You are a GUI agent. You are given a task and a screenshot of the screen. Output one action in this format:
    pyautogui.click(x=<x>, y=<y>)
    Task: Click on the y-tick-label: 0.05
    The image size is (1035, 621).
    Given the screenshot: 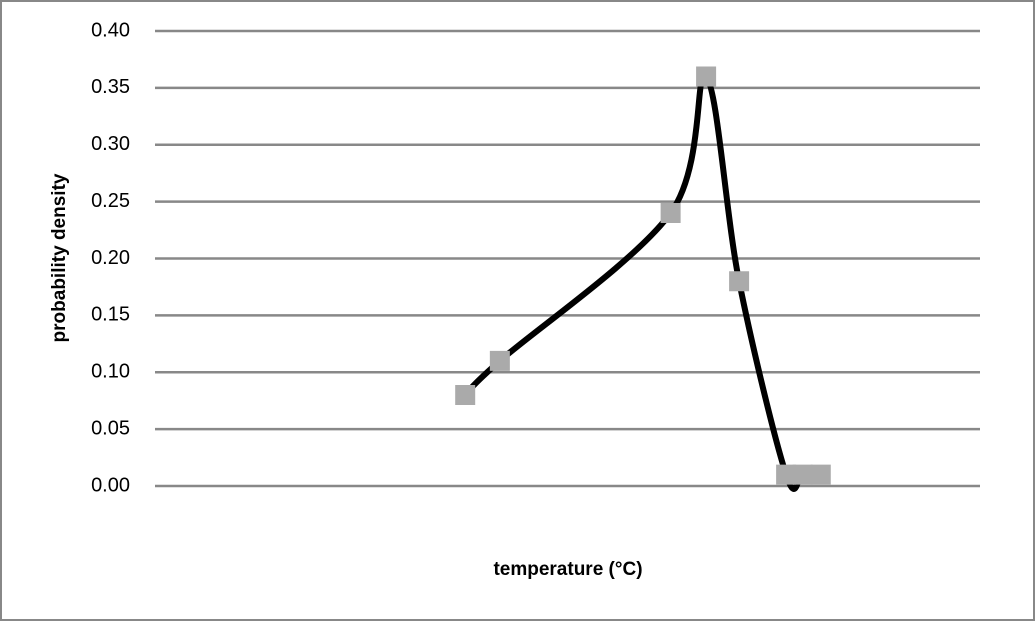 What is the action you would take?
    pyautogui.click(x=110, y=428)
    